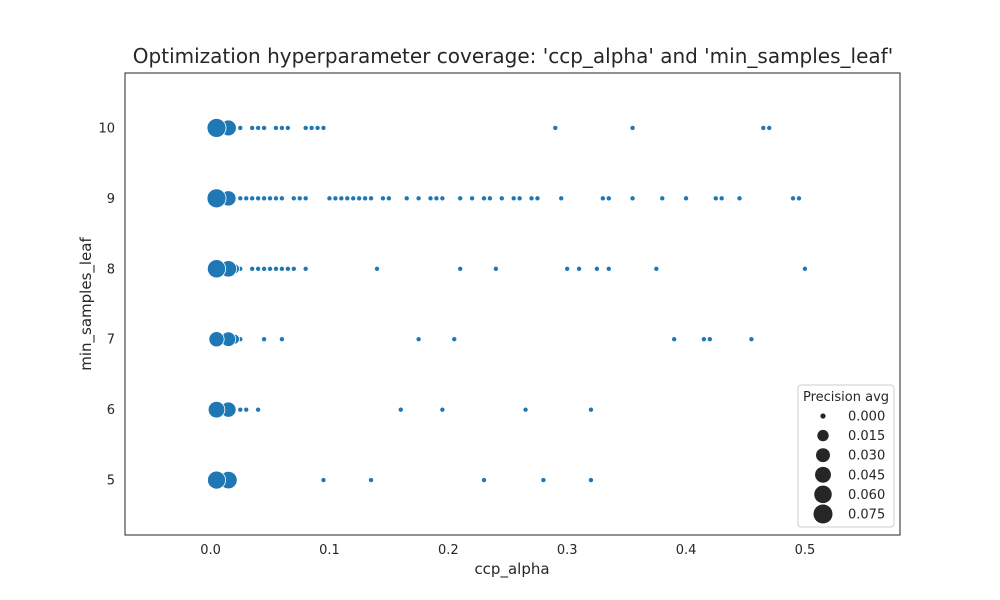 Image resolution: width=1000 pixels, height=600 pixels. What do you see at coordinates (210, 550) in the screenshot?
I see `x-tick-label: 0.0` at bounding box center [210, 550].